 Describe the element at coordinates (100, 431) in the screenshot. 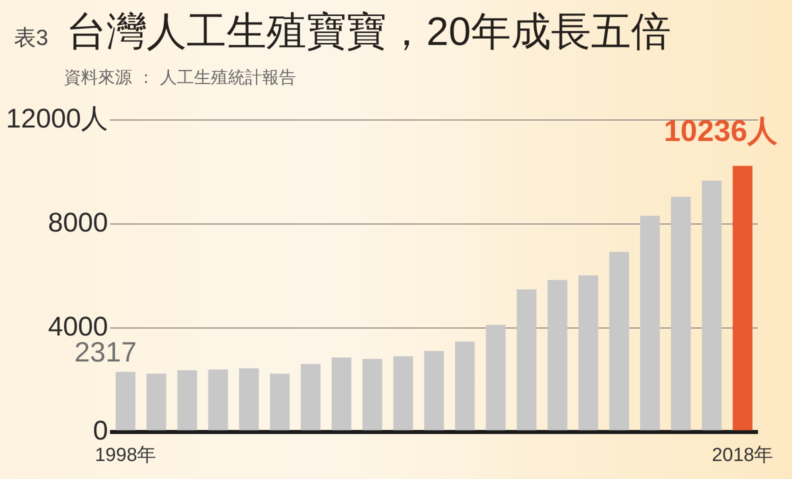

I see `y-tick-label: 0` at that location.